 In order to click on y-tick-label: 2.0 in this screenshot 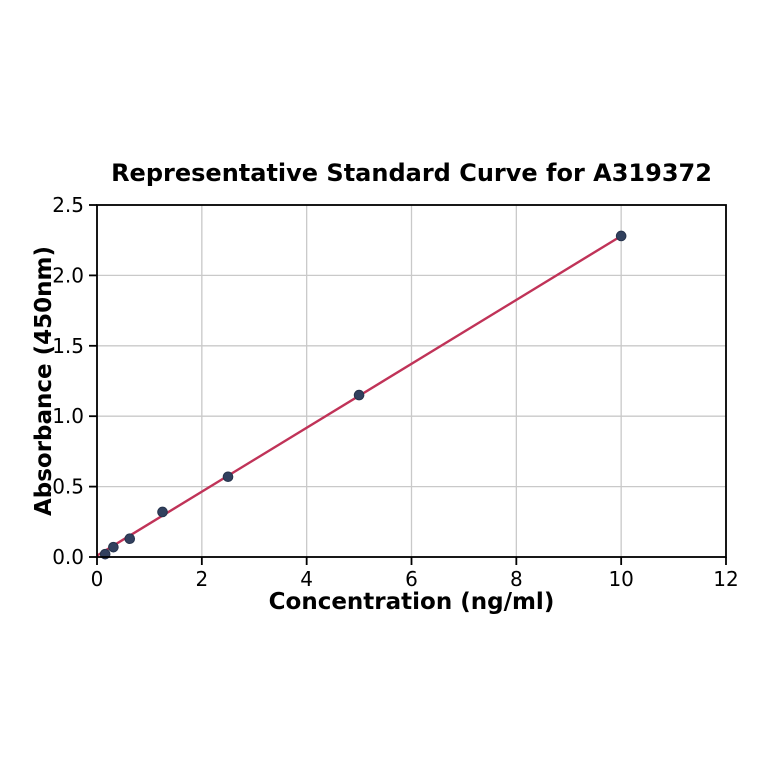, I will do `click(68, 275)`.